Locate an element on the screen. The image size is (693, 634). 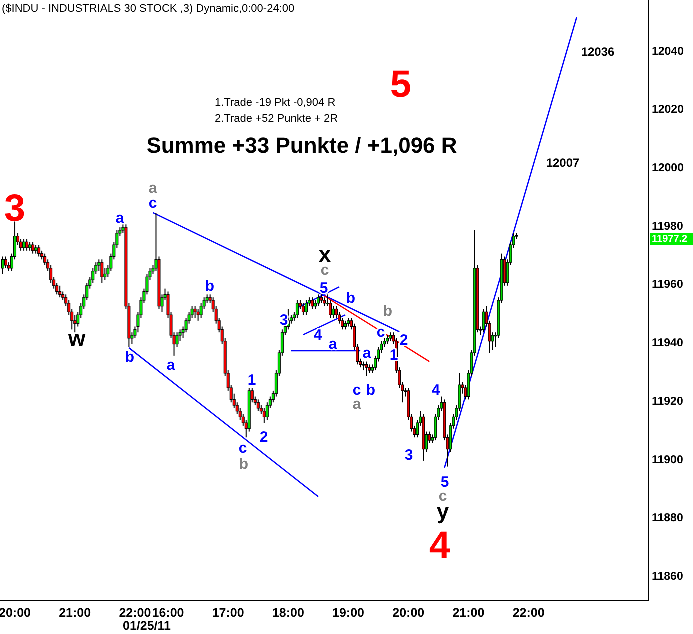
y-tick-label: 12000 is located at coordinates (668, 168).